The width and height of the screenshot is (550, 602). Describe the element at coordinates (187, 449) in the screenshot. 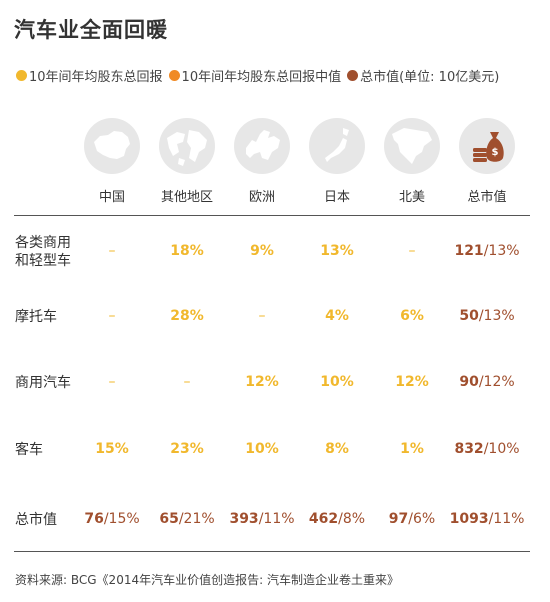

I see `cell: 23%` at that location.